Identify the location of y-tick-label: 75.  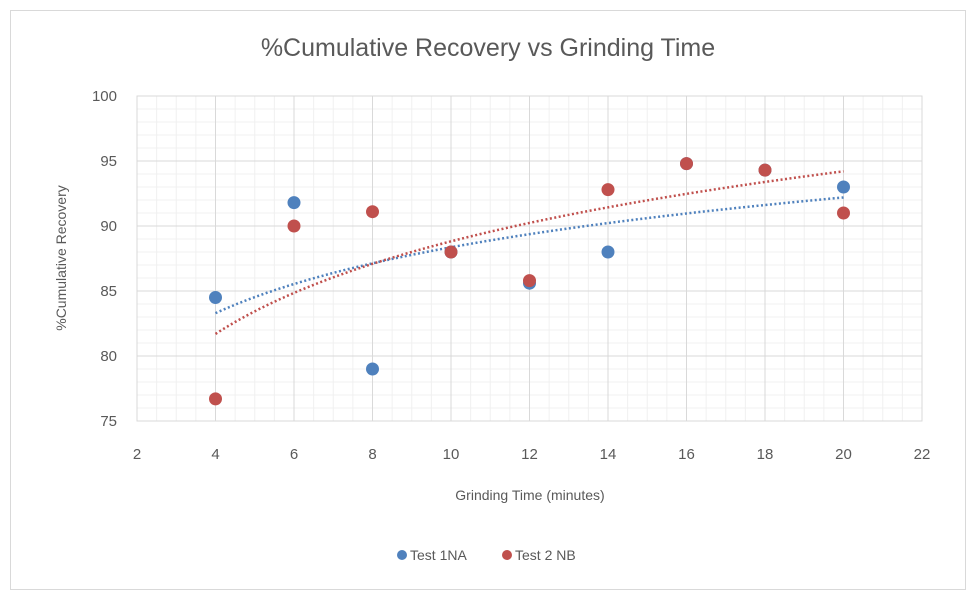
(108, 421).